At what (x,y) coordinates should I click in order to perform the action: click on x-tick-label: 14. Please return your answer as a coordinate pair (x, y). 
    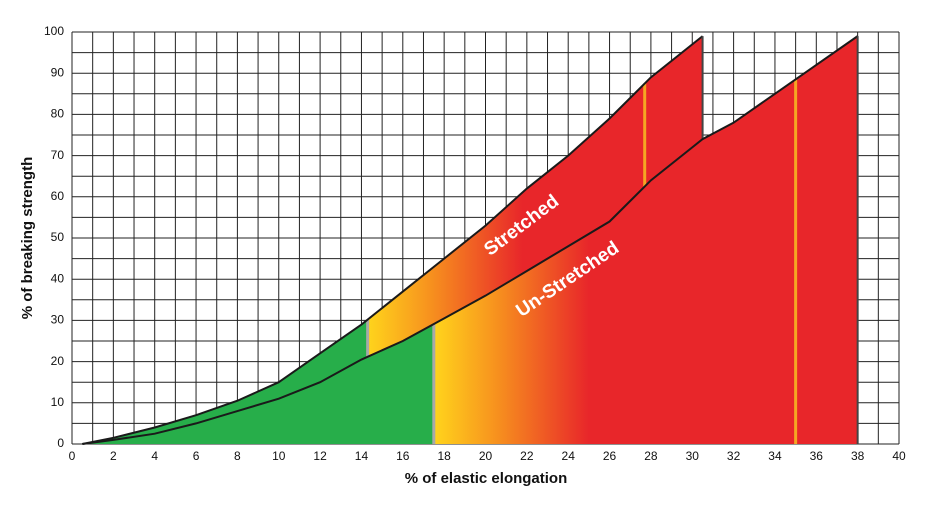
    Looking at the image, I should click on (362, 456).